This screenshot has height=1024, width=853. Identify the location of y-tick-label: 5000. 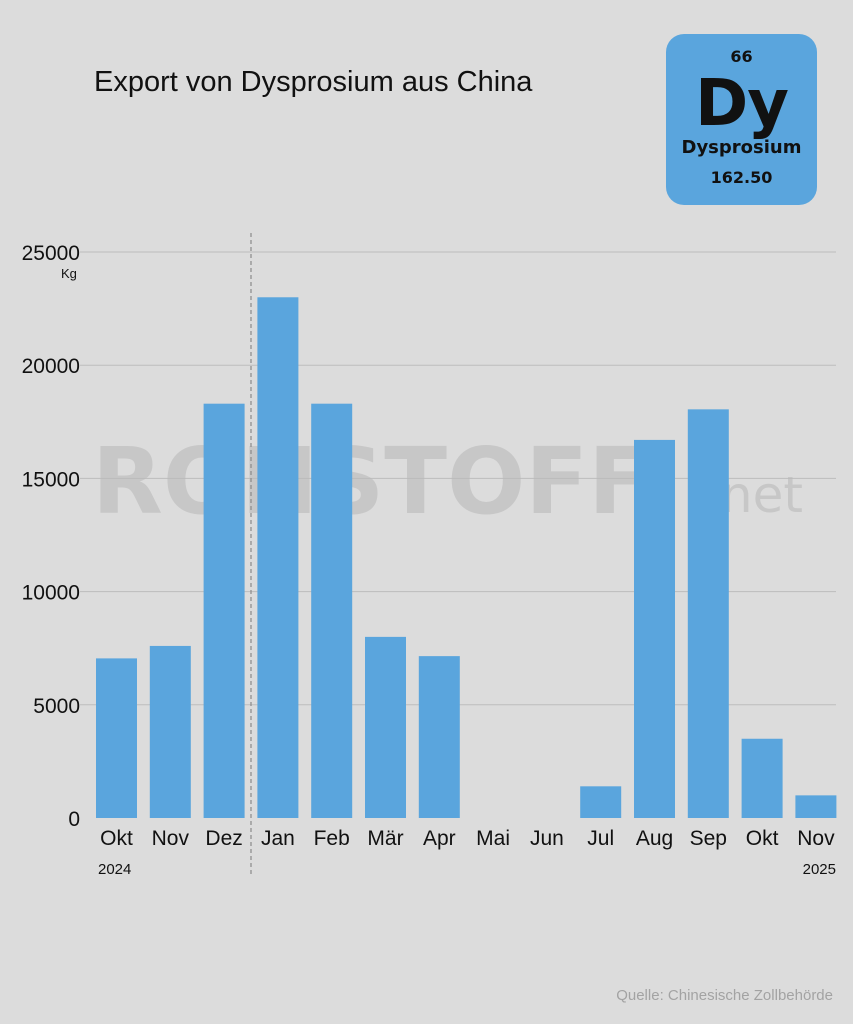
(56, 706).